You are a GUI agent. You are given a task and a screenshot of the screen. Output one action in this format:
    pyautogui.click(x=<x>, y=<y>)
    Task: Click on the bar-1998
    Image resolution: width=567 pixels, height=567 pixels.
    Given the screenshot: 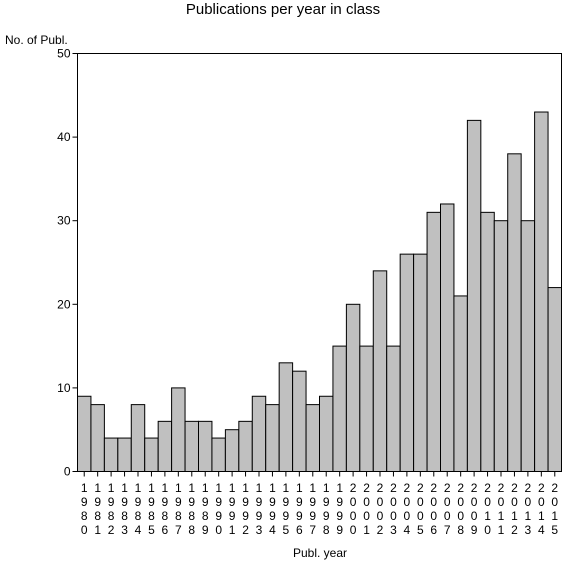 What is the action you would take?
    pyautogui.click(x=326, y=434)
    